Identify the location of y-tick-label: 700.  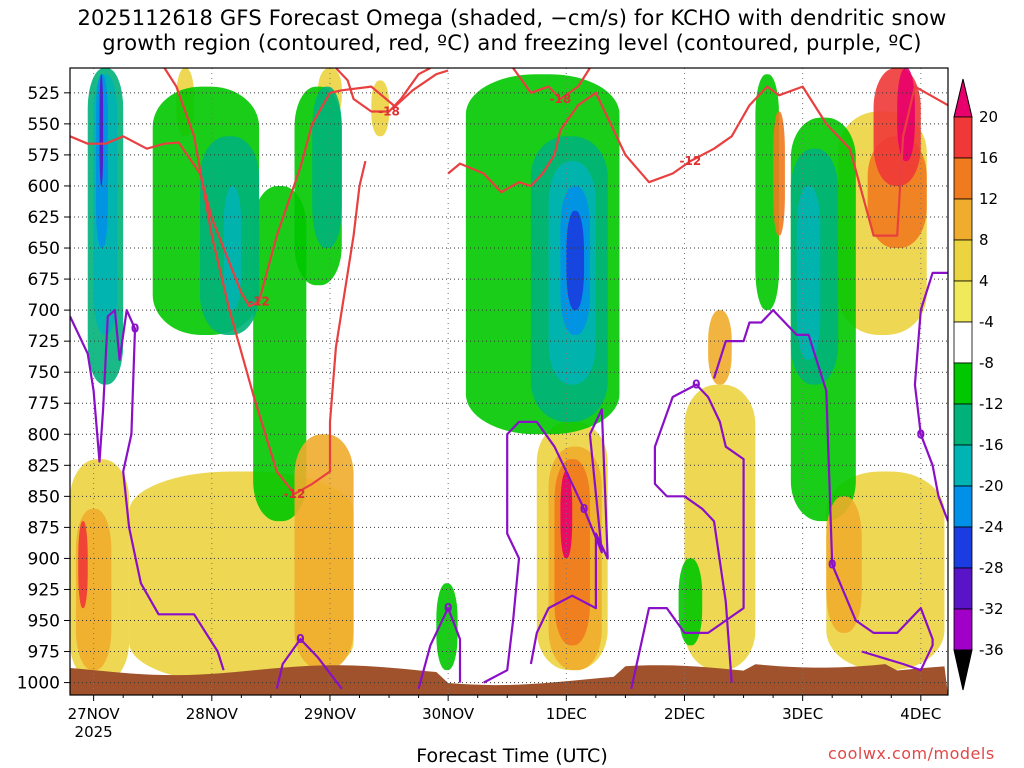
(44, 311).